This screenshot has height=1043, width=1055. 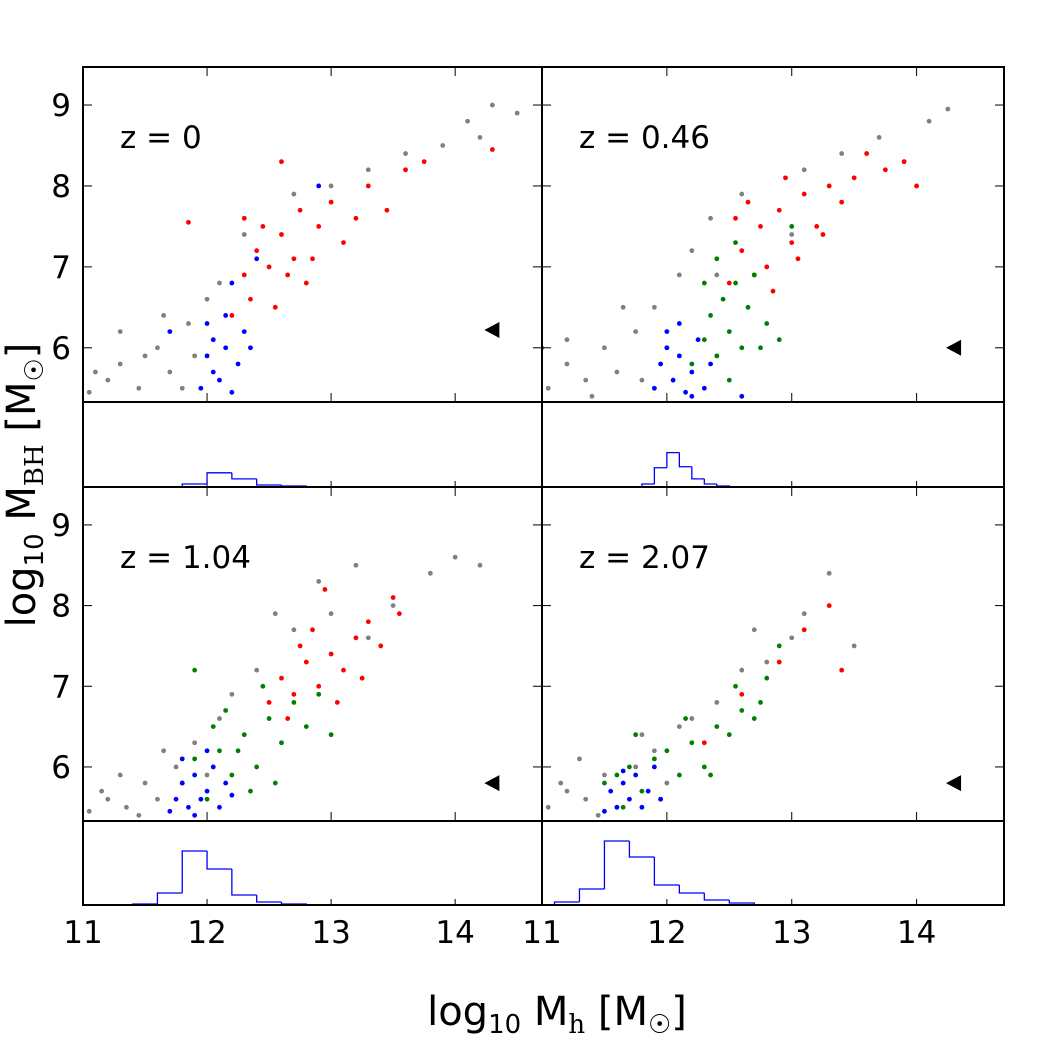 What do you see at coordinates (791, 933) in the screenshot?
I see `x-tick-label: 13` at bounding box center [791, 933].